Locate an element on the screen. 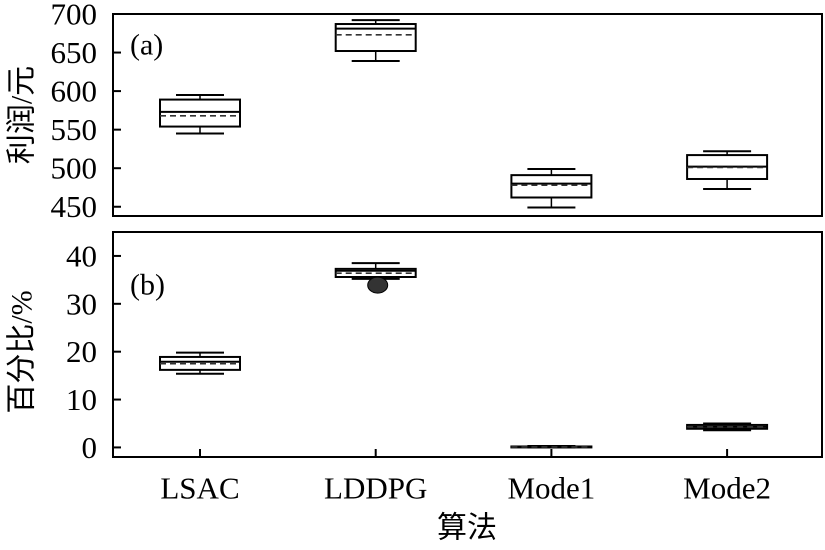 This screenshot has width=825, height=550. y-tick-label: 650 is located at coordinates (74, 52).